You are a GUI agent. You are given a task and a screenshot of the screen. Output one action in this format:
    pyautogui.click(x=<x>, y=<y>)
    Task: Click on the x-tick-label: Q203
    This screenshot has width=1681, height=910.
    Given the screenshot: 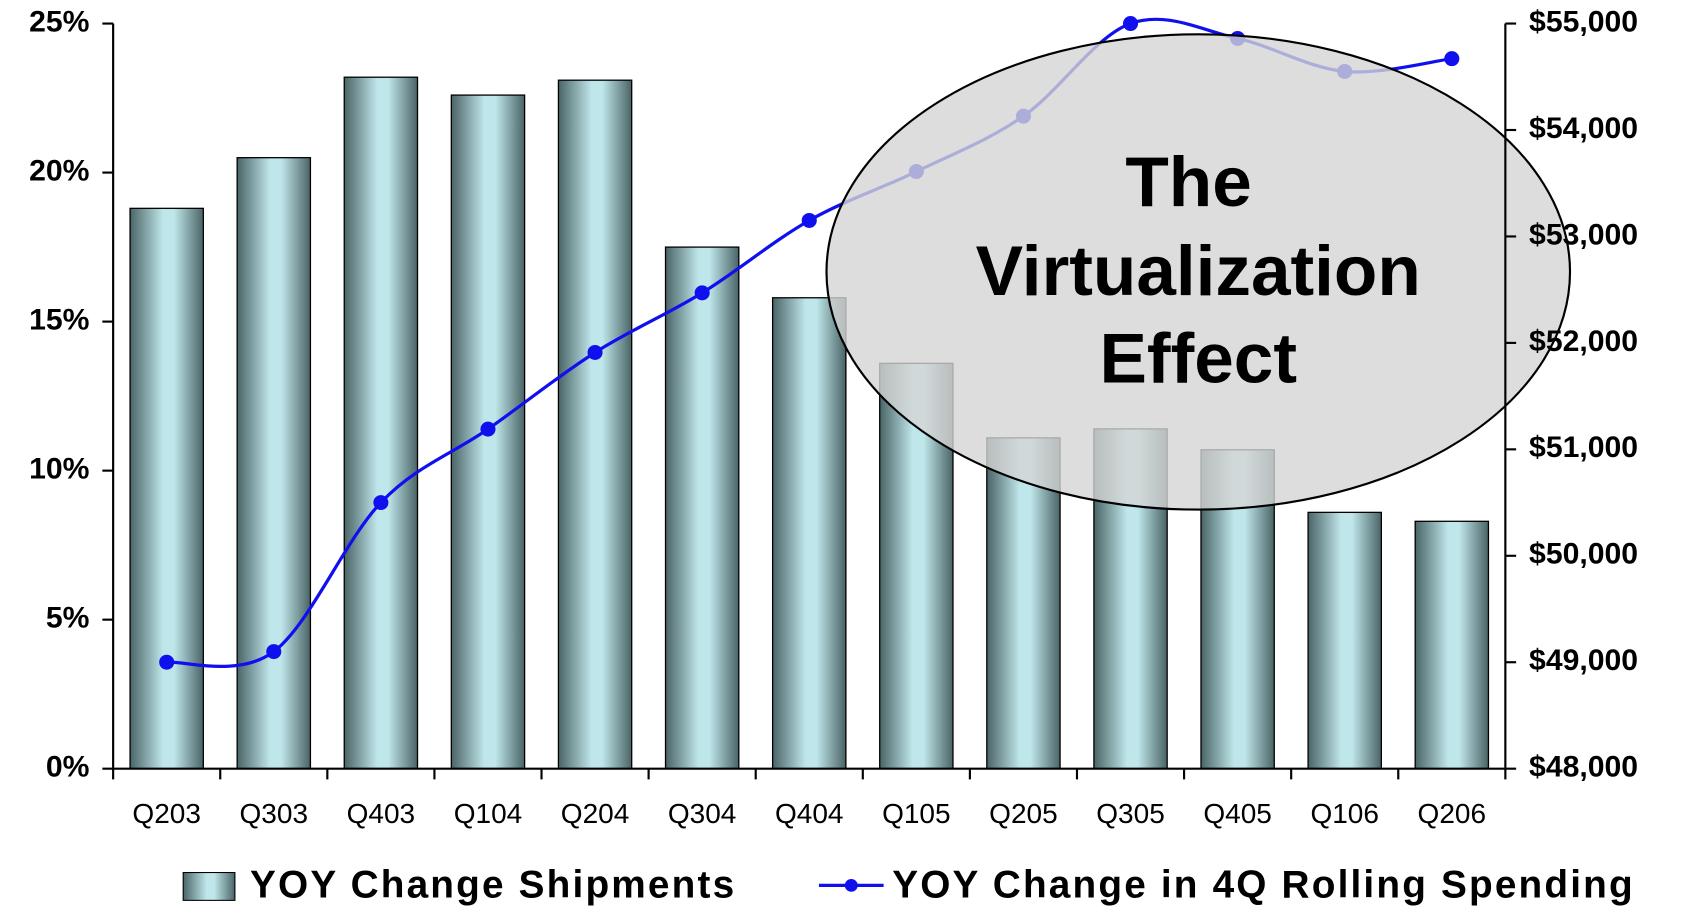 What is the action you would take?
    pyautogui.click(x=166, y=813)
    